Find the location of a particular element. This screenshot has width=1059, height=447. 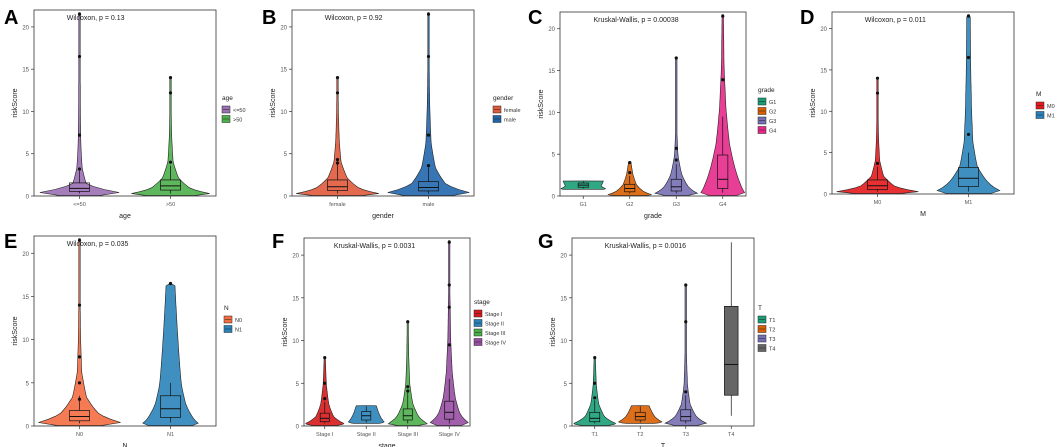

stat-annotation: Kruskal-Wallis, p = 0.0016 is located at coordinates (645, 246).